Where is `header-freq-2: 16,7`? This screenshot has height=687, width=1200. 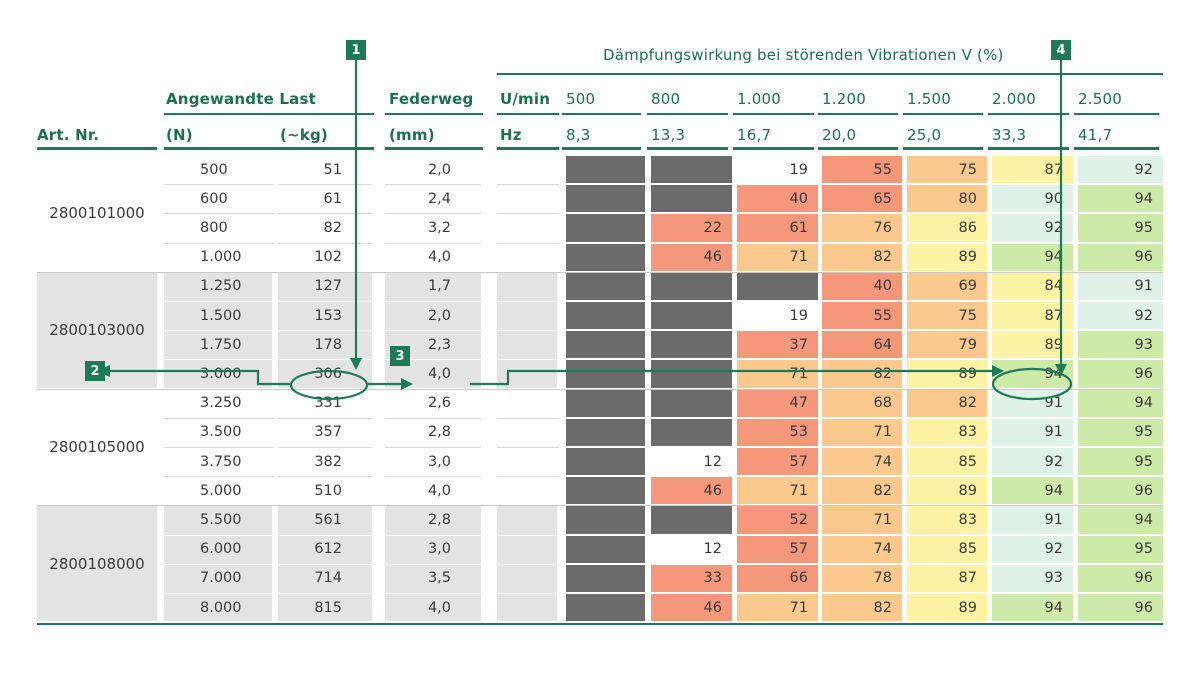
header-freq-2: 16,7 is located at coordinates (754, 135).